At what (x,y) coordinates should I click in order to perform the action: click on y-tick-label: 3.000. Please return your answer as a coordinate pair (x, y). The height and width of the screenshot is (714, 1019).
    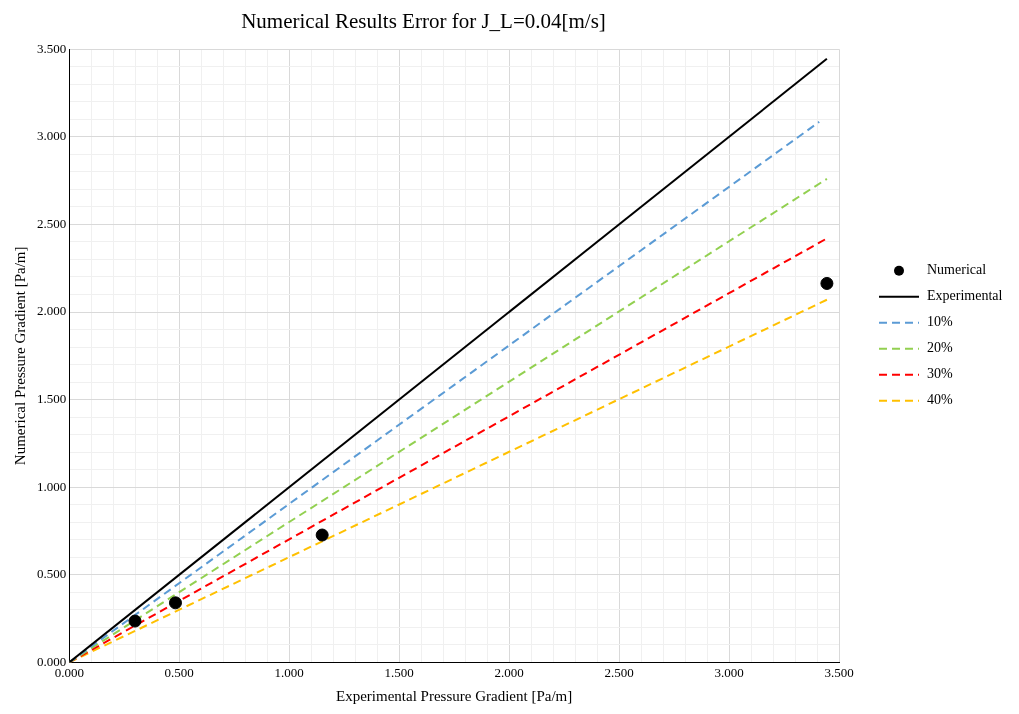
    Looking at the image, I should click on (52, 136).